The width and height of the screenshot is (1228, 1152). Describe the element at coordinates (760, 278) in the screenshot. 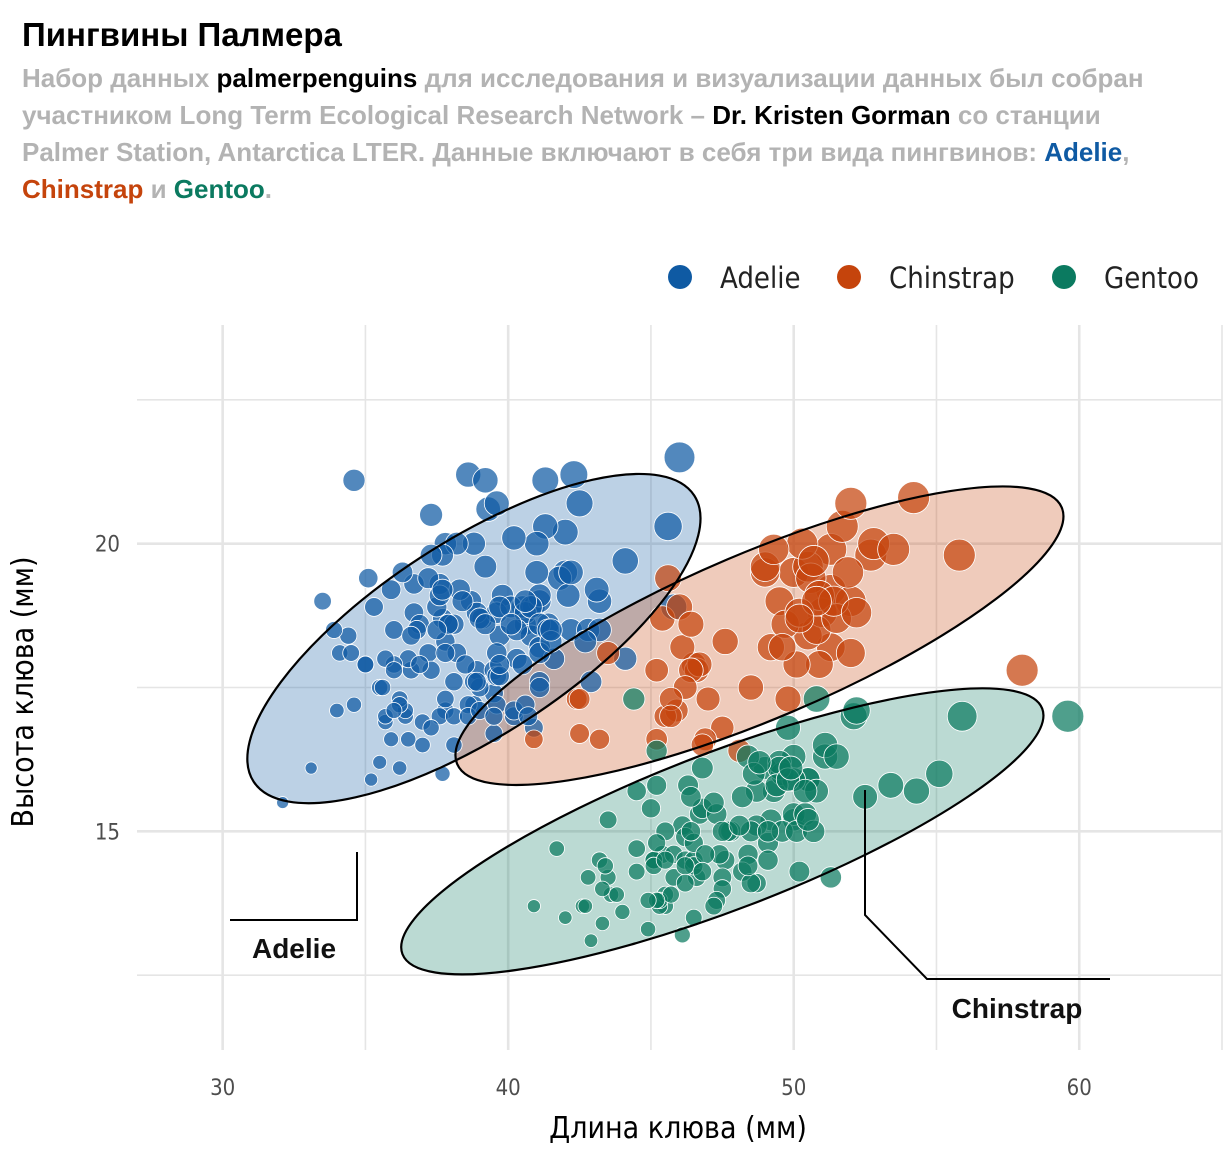

I see `legend-label-adelie: Adelie` at that location.